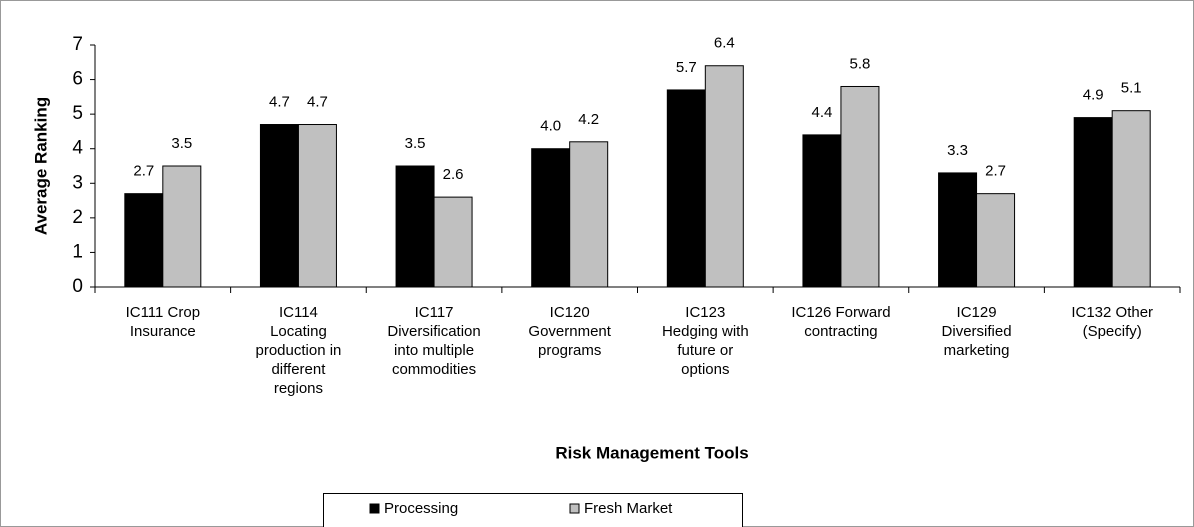 This screenshot has width=1194, height=527. Describe the element at coordinates (569, 331) in the screenshot. I see `x-tick-label: Government` at that location.